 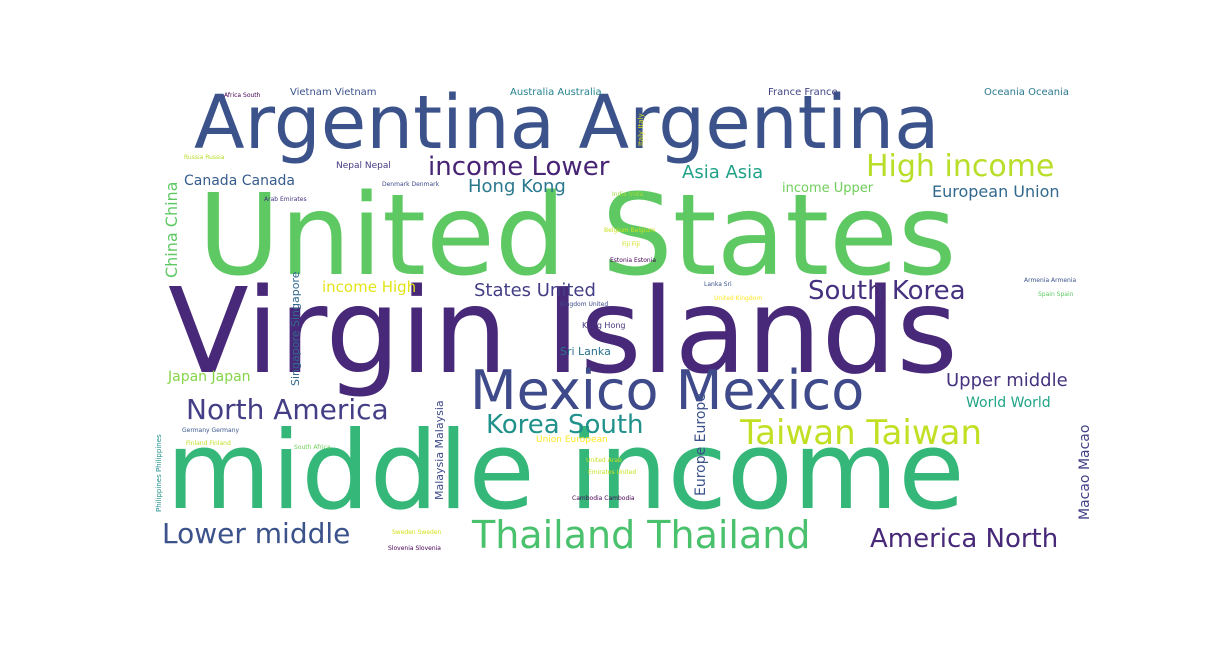 What do you see at coordinates (803, 92) in the screenshot?
I see `word-france-france: France France` at bounding box center [803, 92].